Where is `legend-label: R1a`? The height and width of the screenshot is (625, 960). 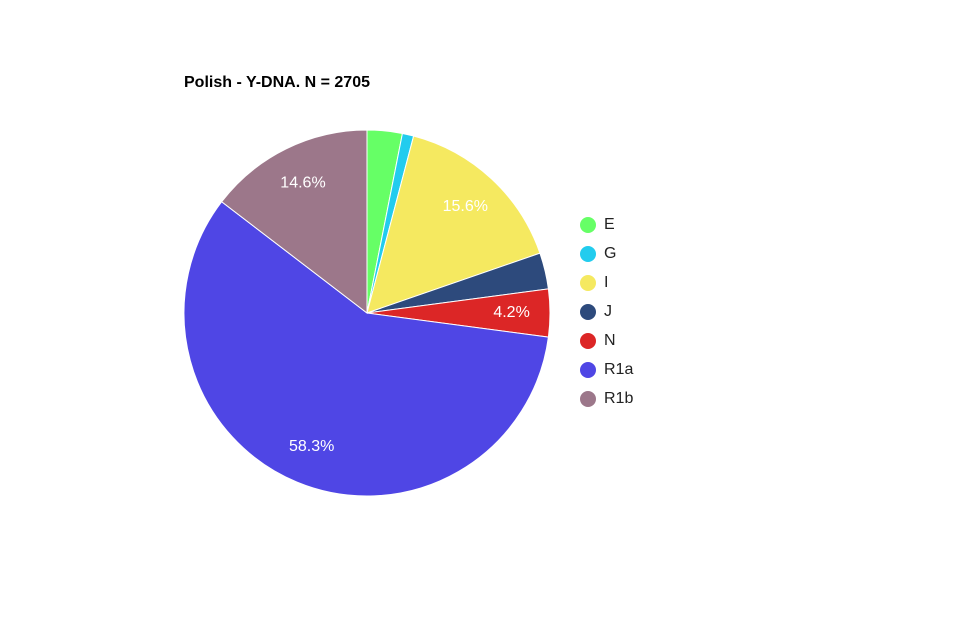 legend-label: R1a is located at coordinates (618, 369).